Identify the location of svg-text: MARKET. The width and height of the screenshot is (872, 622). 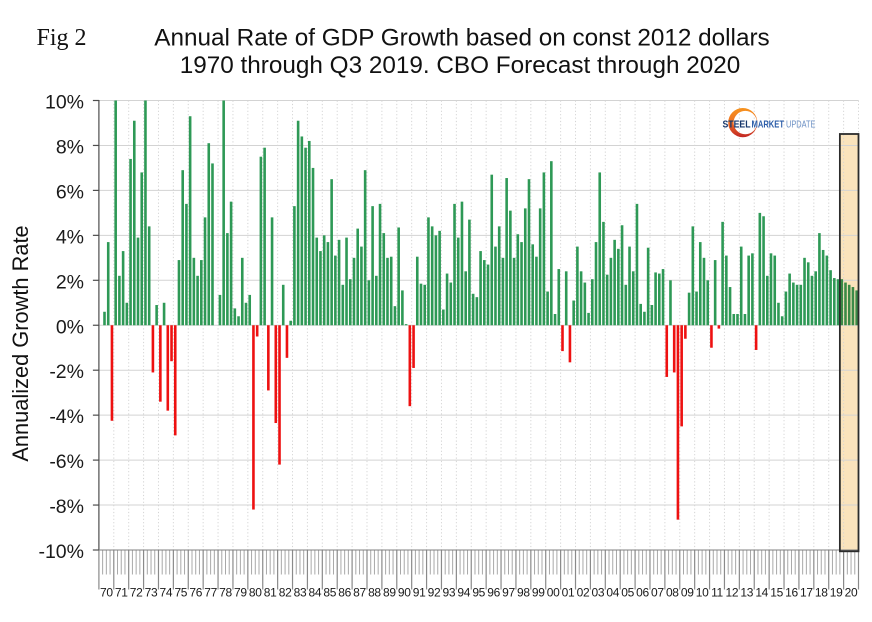
(768, 125).